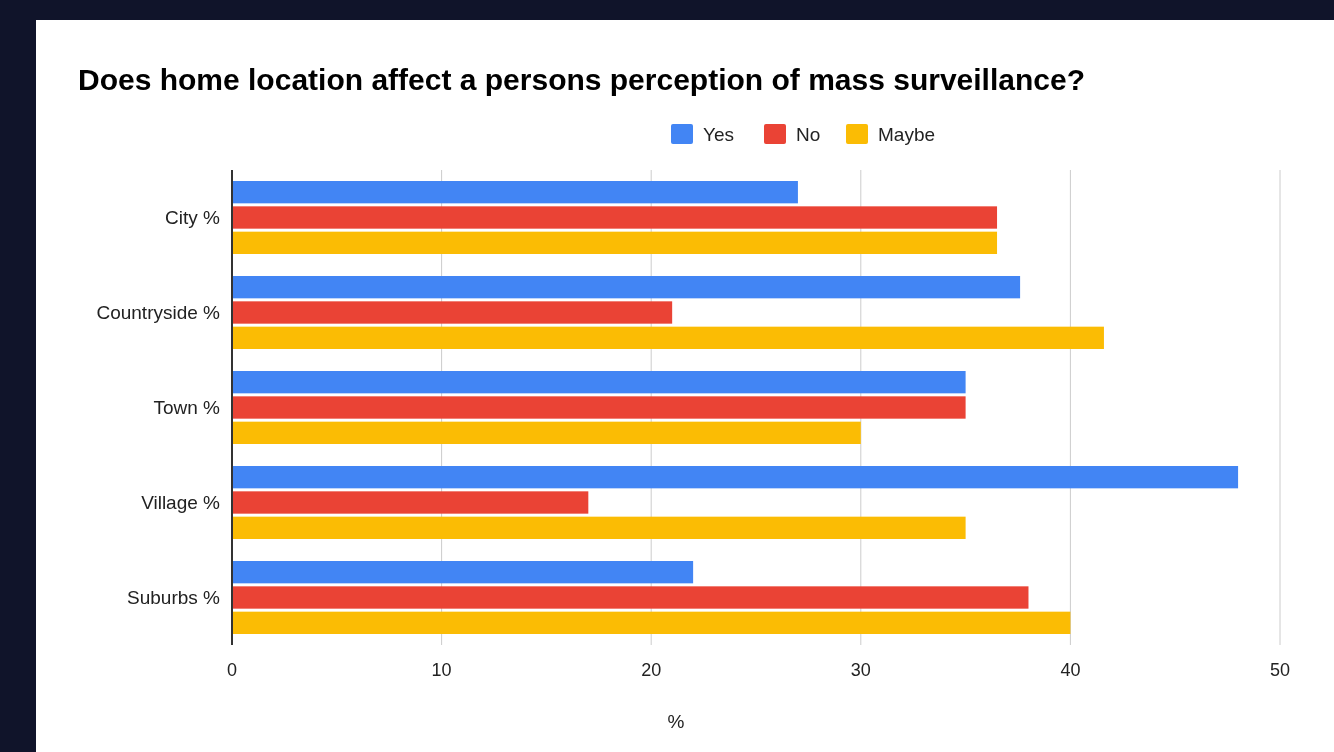 The image size is (1334, 752). I want to click on chart-title: Does home location affect a persons perception of mass surveillance?, so click(581, 79).